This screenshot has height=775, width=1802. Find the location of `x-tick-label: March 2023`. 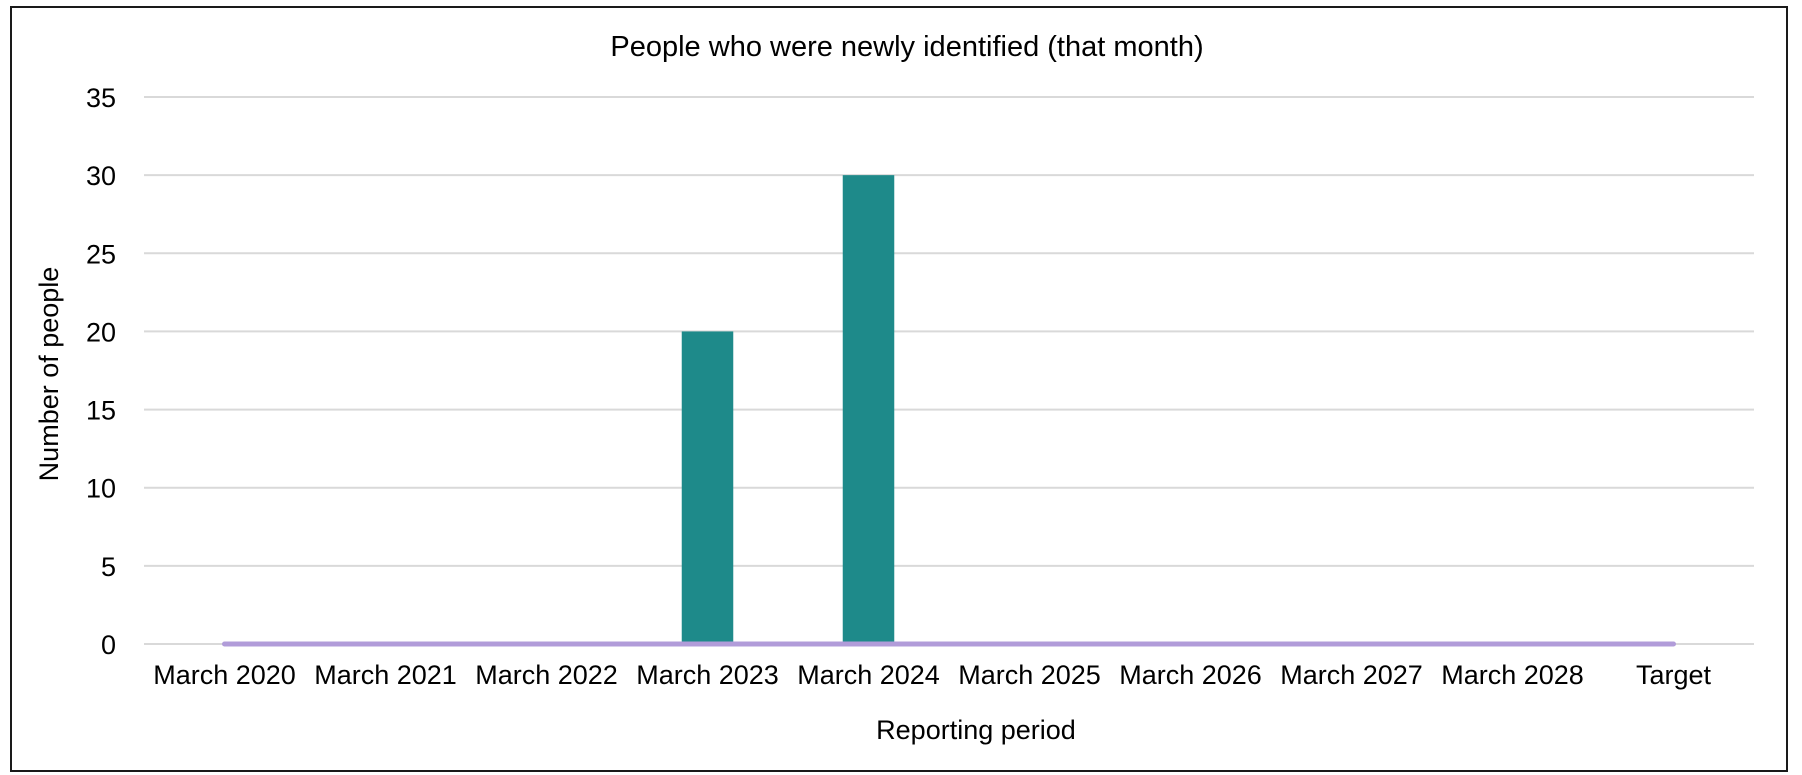

x-tick-label: March 2023 is located at coordinates (707, 675).